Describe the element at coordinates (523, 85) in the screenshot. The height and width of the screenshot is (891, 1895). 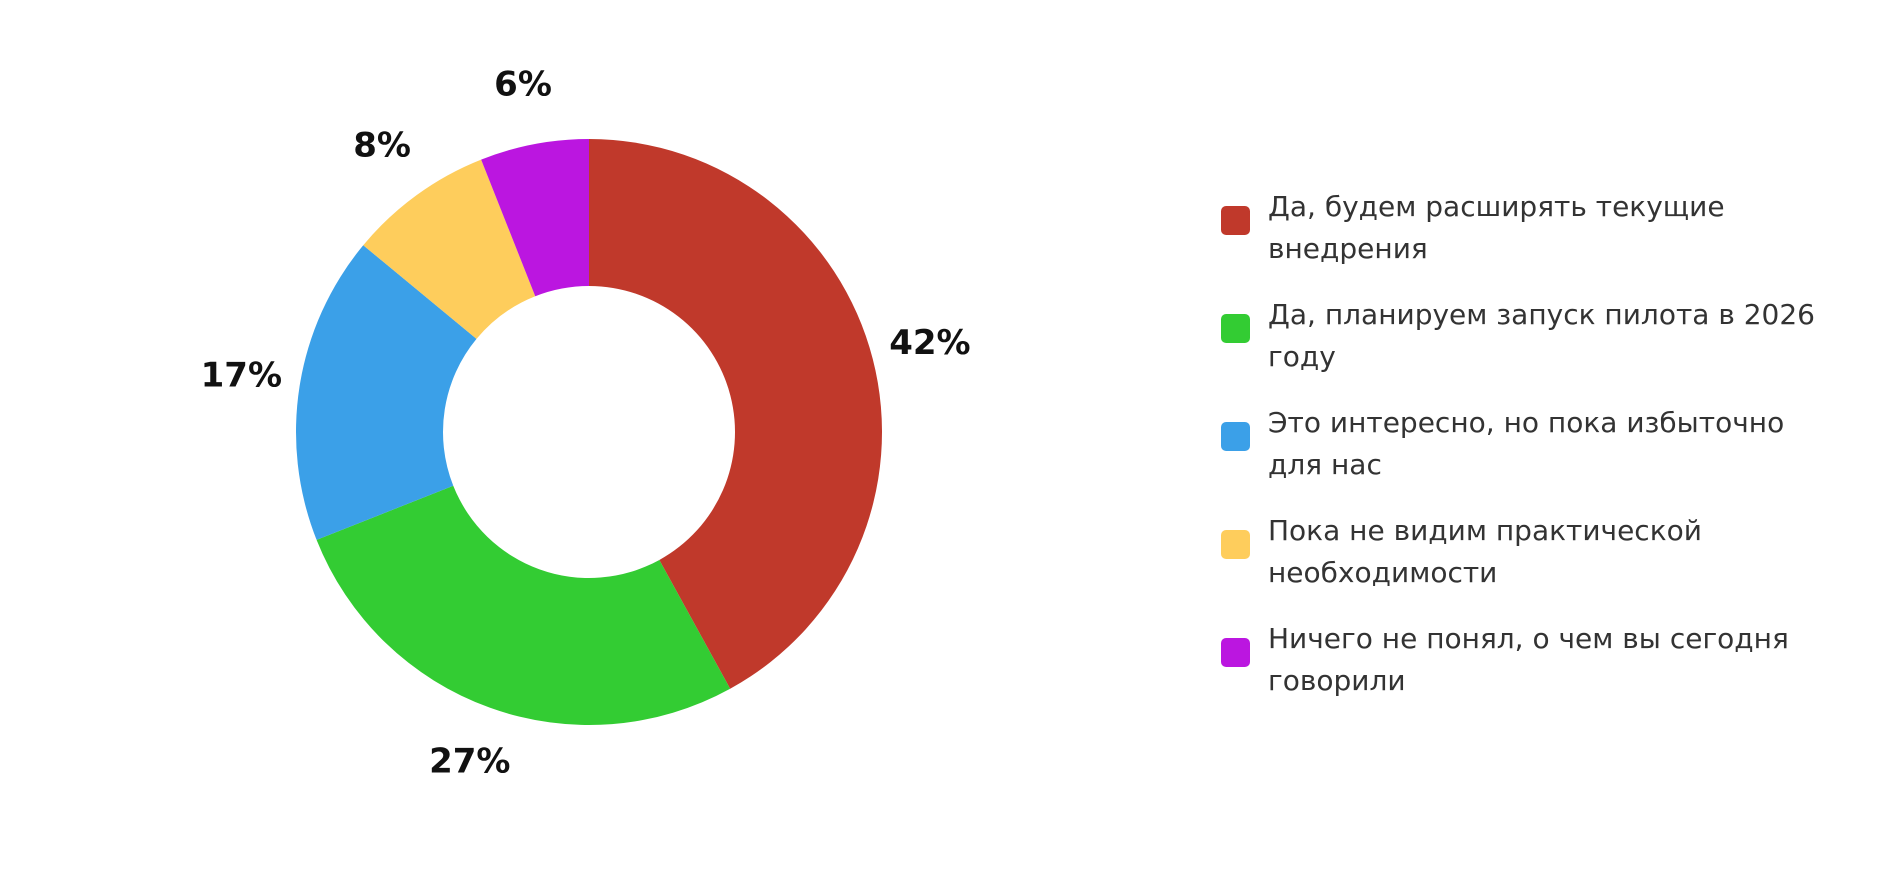
I see `value-label: 6%` at that location.